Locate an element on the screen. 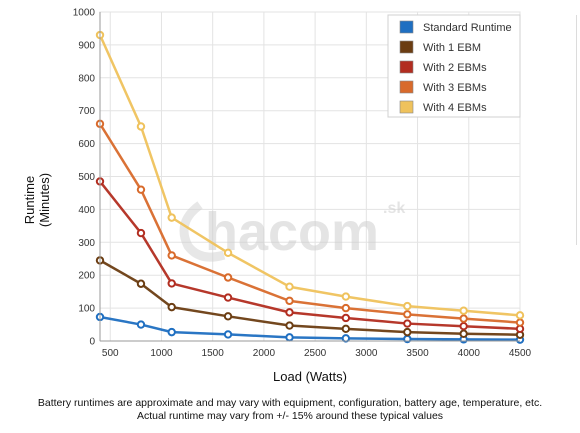 Image resolution: width=580 pixels, height=433 pixels. x-tick-label: 1500 is located at coordinates (213, 353).